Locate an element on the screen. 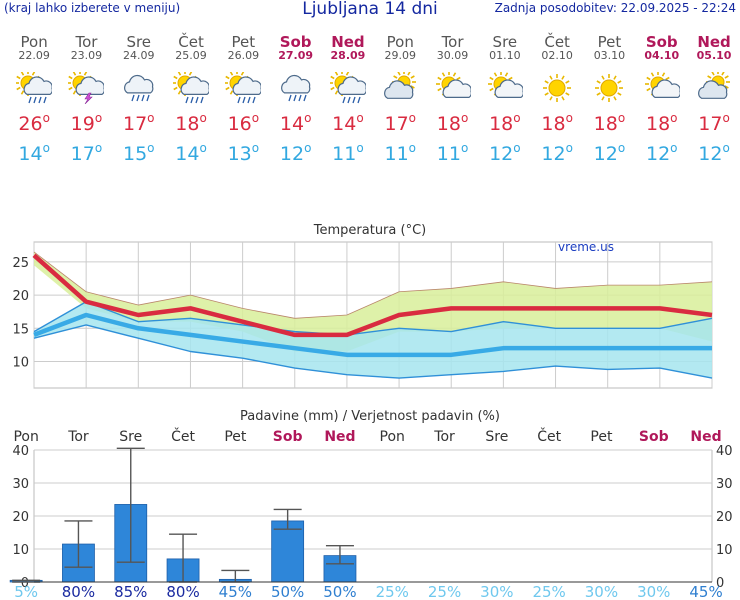  day-date: 04.10 is located at coordinates (662, 55).